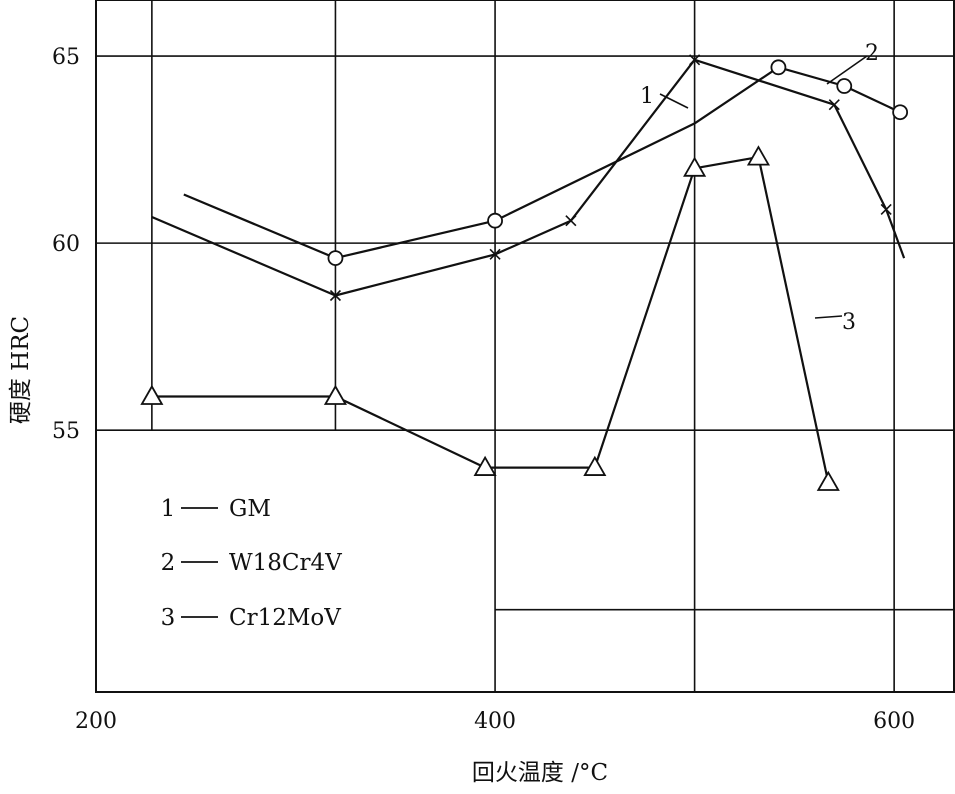 Image resolution: width=955 pixels, height=794 pixels. Describe the element at coordinates (168, 509) in the screenshot. I see `legend-id-1: 1` at that location.